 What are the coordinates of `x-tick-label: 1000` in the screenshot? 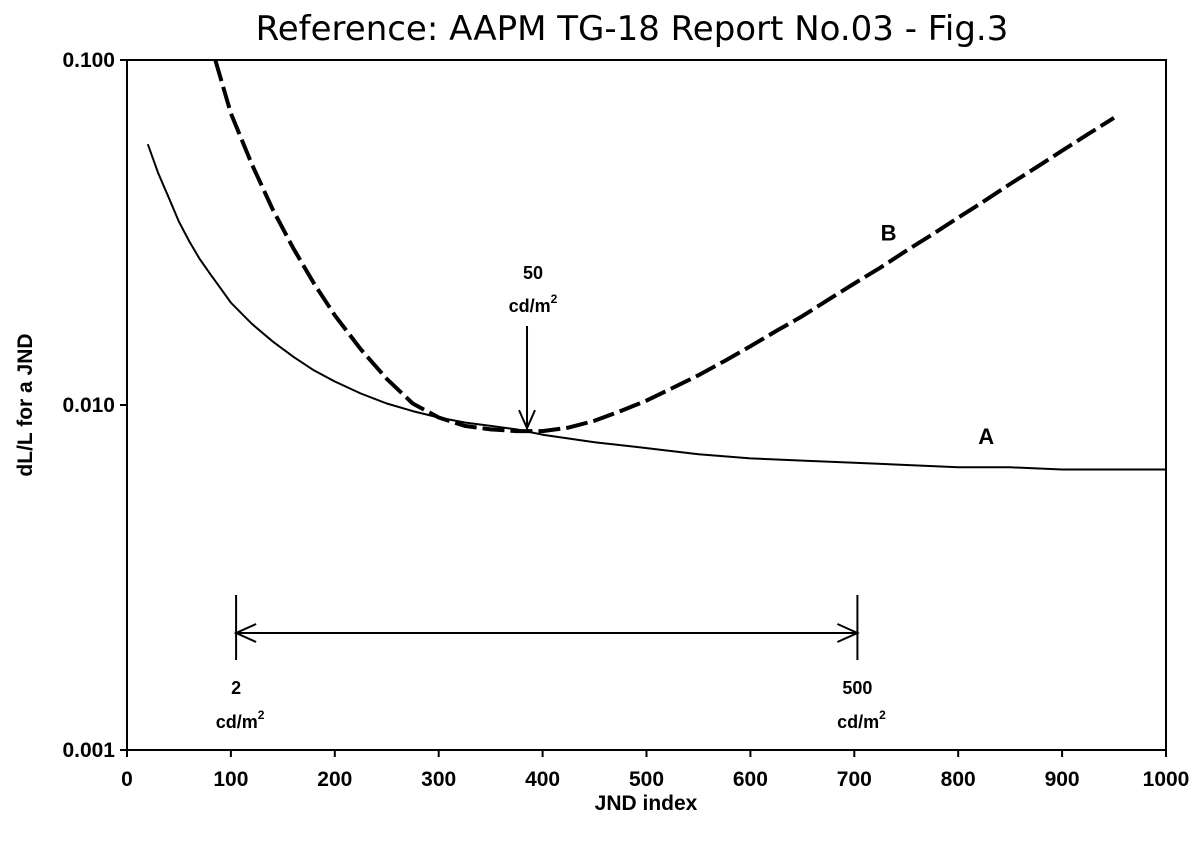 It's located at (1166, 779).